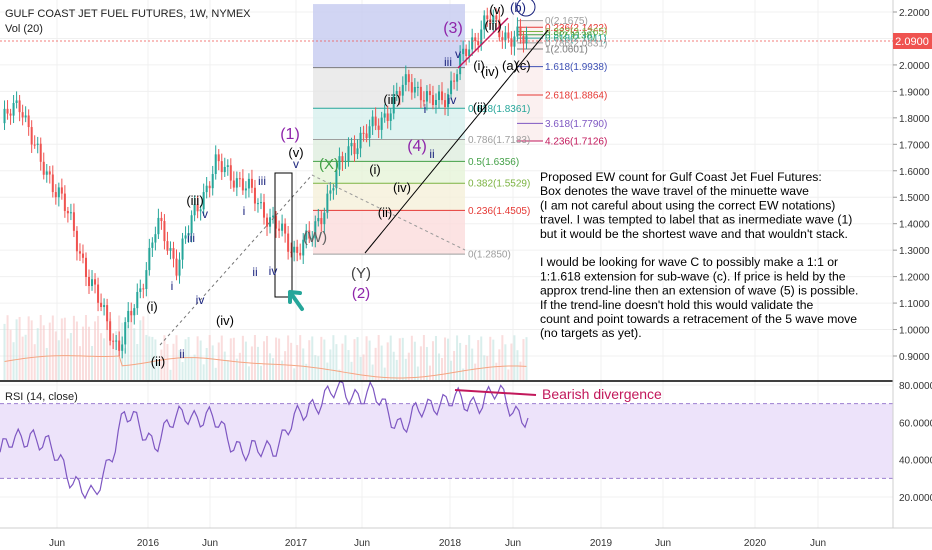  Describe the element at coordinates (499, 140) in the screenshot. I see `fib-lower-label: 0.786(1.7183)` at that location.